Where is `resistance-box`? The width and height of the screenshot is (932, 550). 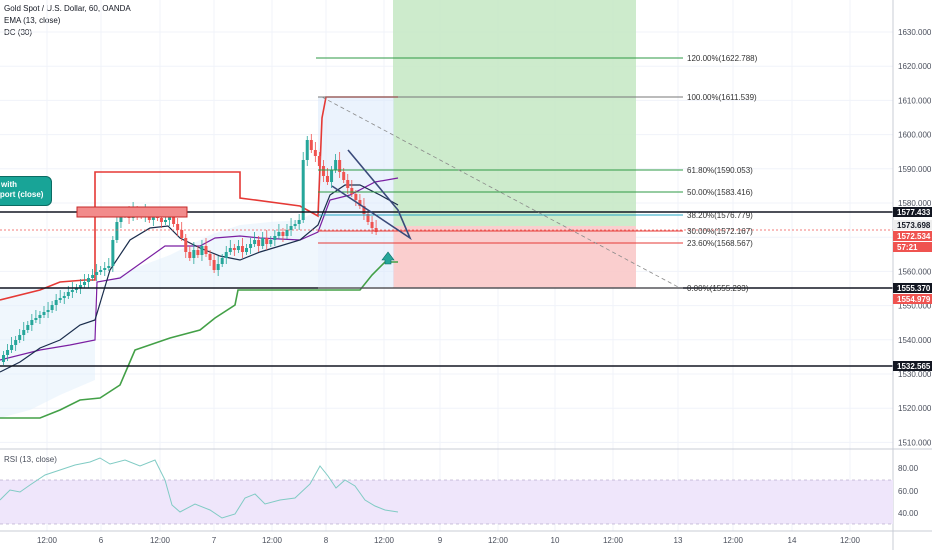
resistance-box is located at coordinates (132, 212).